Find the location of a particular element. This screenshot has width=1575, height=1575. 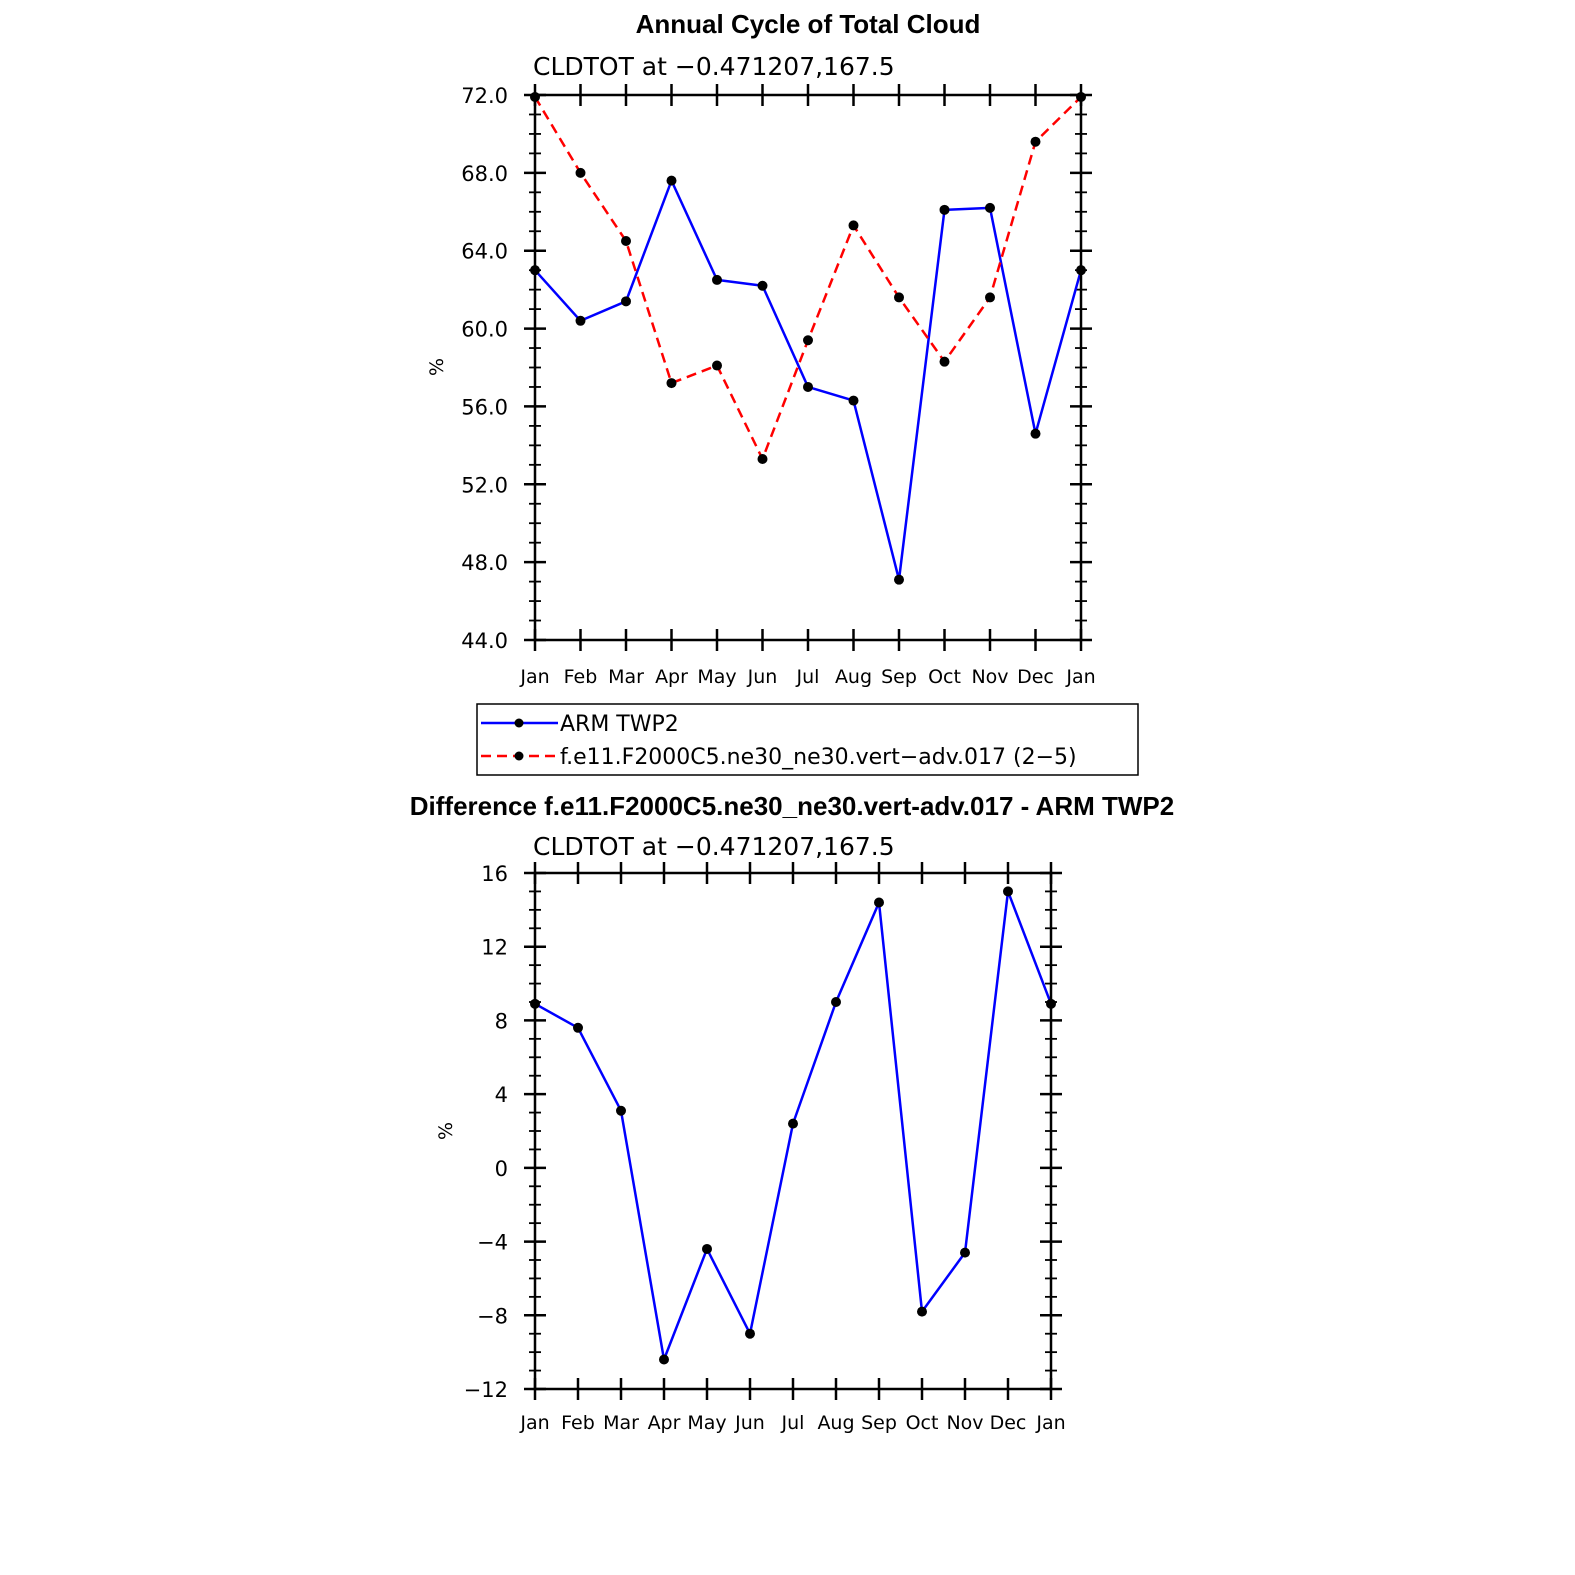

y-tick-label: 44.0 is located at coordinates (484, 641).